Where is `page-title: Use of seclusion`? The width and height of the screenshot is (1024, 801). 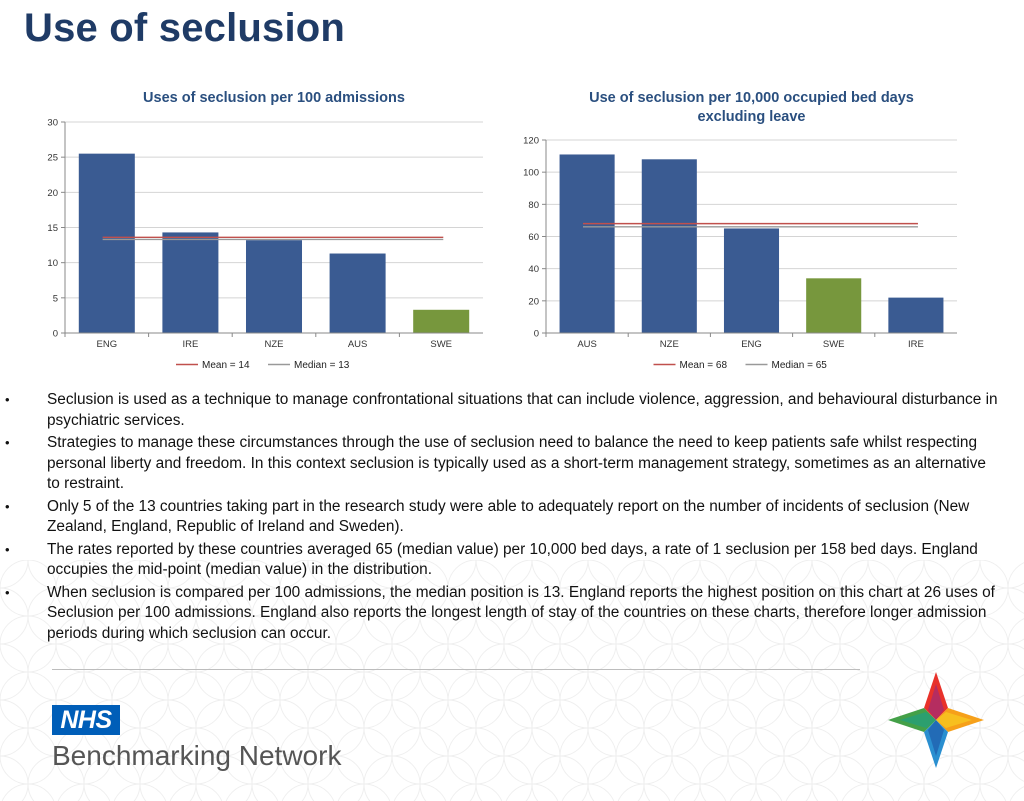 page-title: Use of seclusion is located at coordinates (185, 28).